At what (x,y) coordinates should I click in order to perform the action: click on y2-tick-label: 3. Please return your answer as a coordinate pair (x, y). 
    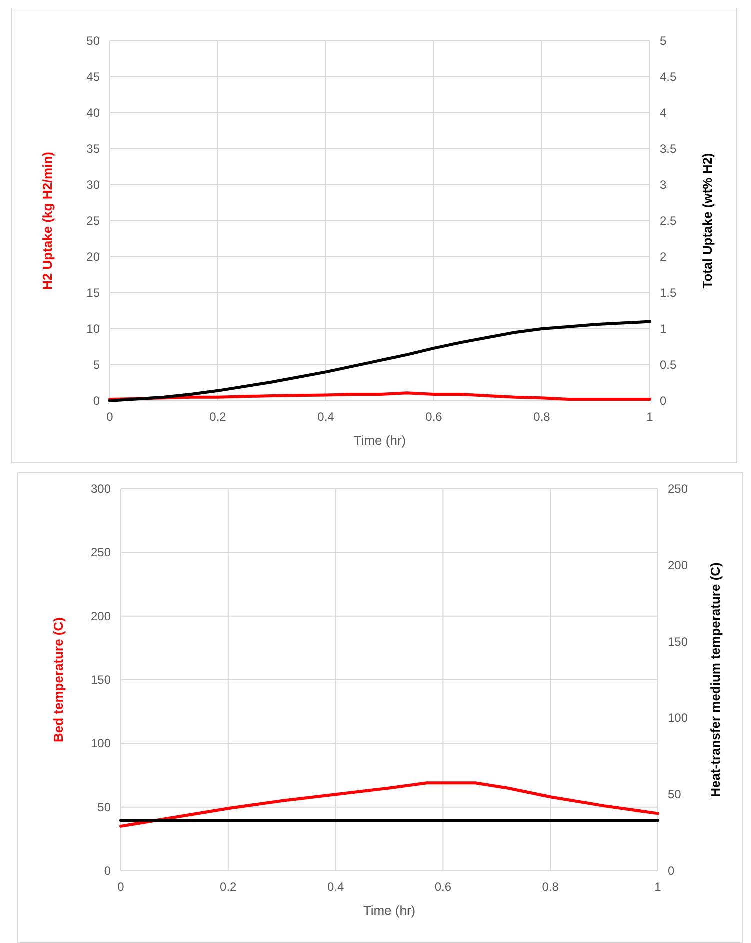
    Looking at the image, I should click on (663, 185).